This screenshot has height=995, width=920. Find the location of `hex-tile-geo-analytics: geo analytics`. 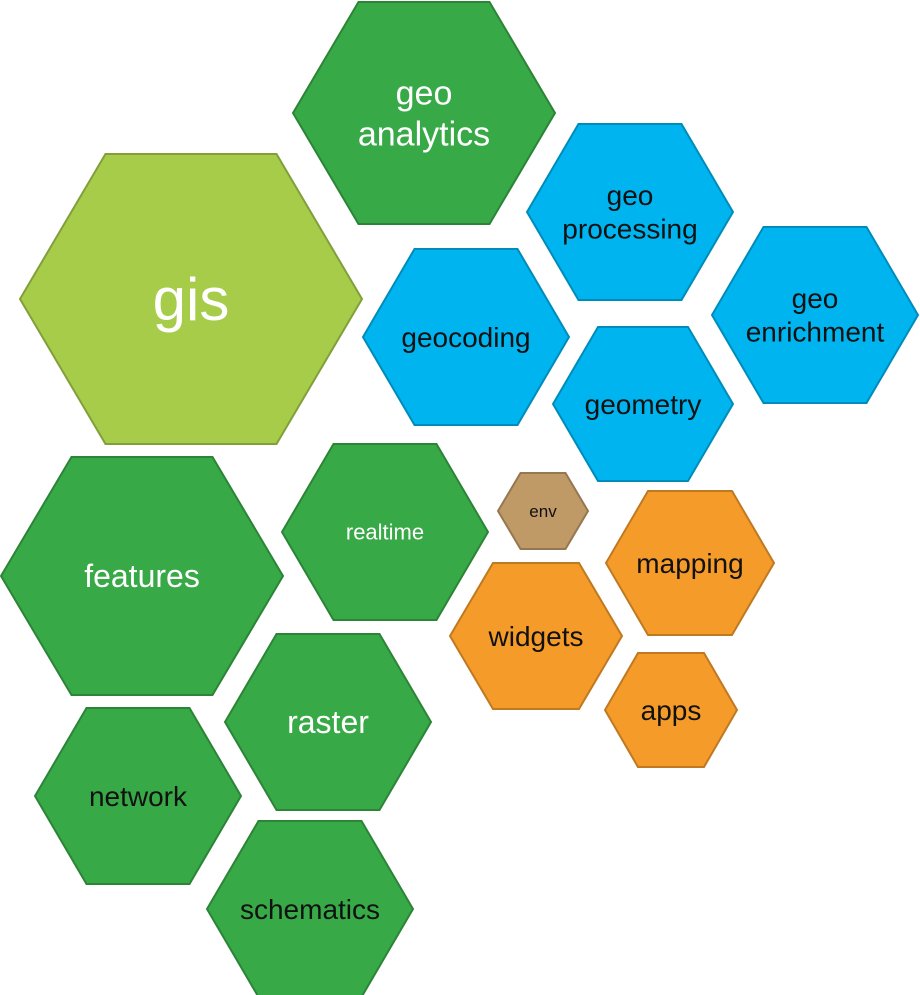

hex-tile-geo-analytics: geo analytics is located at coordinates (424, 113).